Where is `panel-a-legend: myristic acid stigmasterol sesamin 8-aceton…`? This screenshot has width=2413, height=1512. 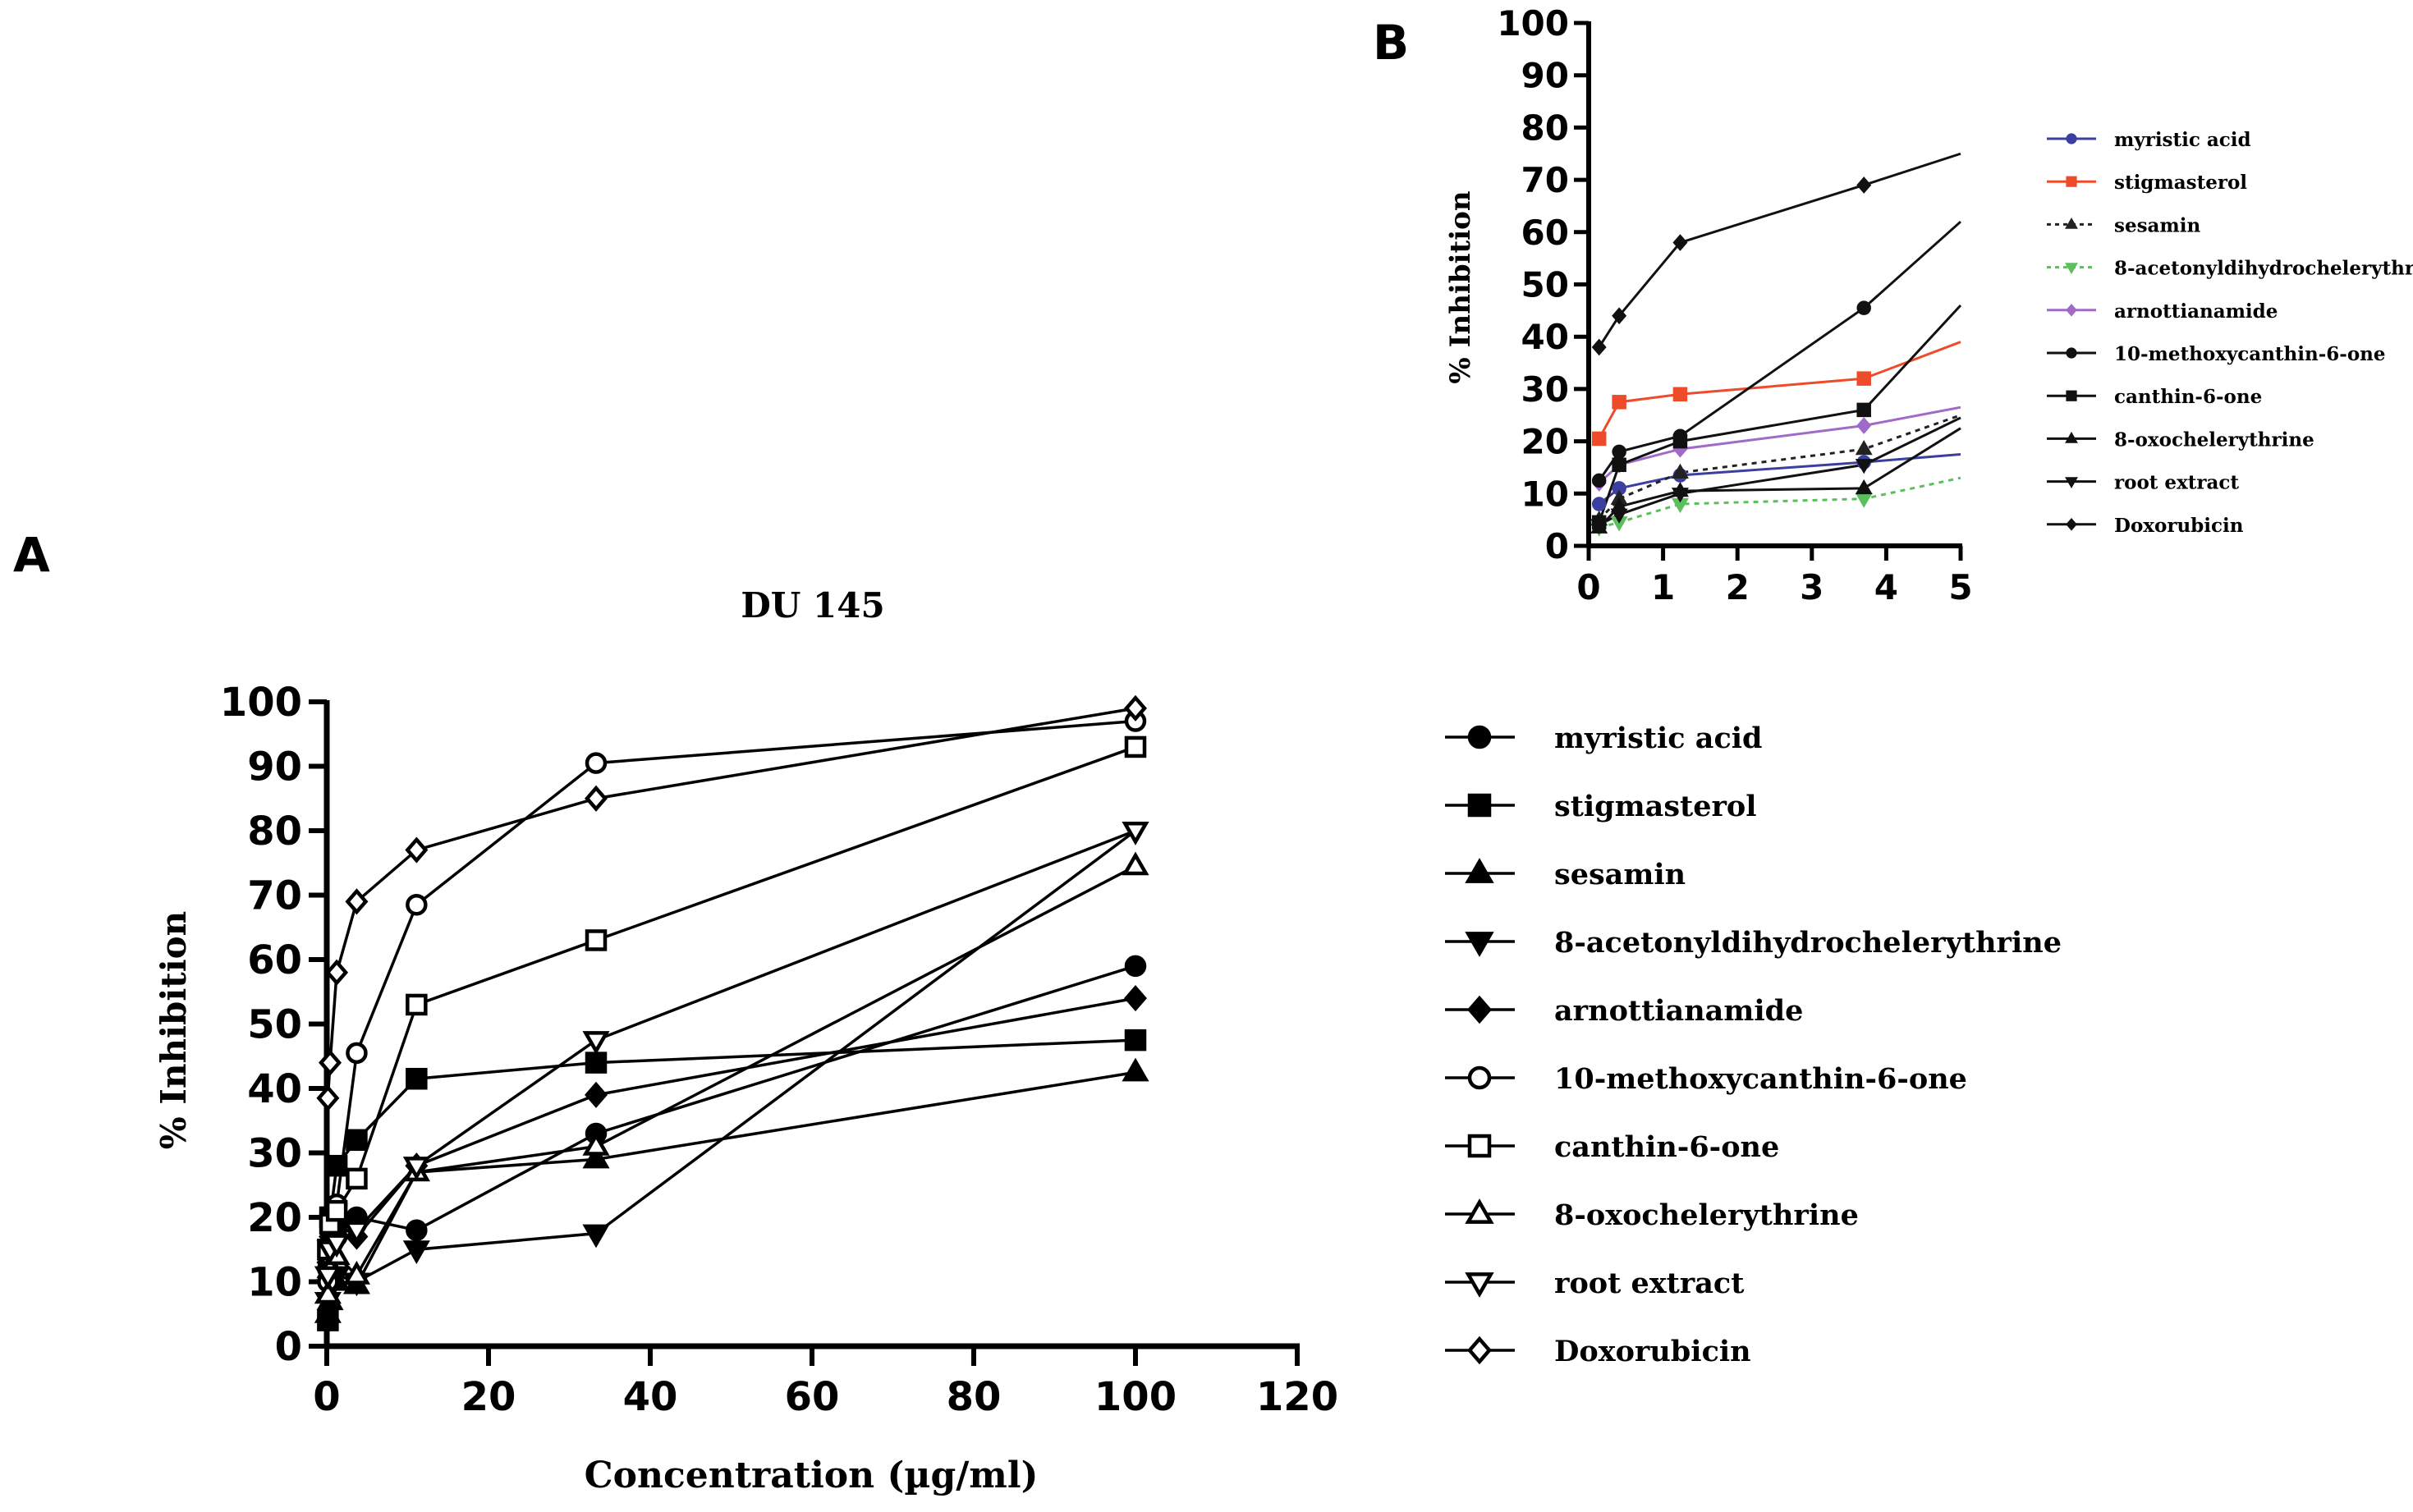
panel-a-legend: myristic acid stigmasterol sesamin 8-aceton… is located at coordinates (1753, 1045).